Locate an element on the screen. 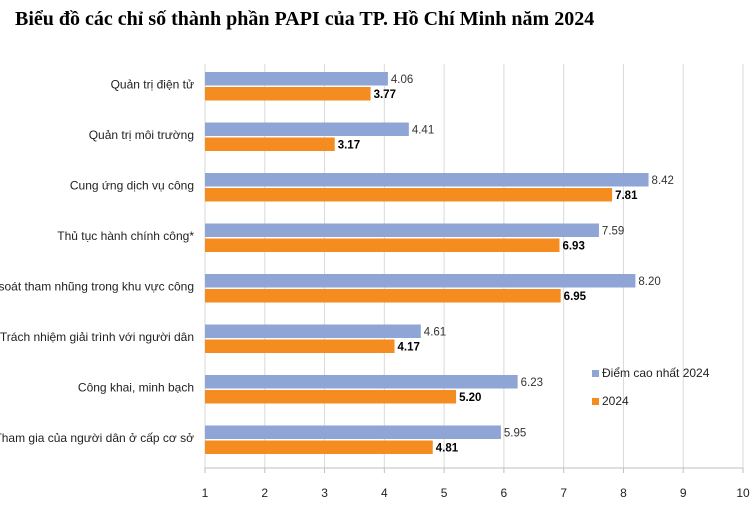  legend-label: Điểm cao nhất 2024 is located at coordinates (656, 373).